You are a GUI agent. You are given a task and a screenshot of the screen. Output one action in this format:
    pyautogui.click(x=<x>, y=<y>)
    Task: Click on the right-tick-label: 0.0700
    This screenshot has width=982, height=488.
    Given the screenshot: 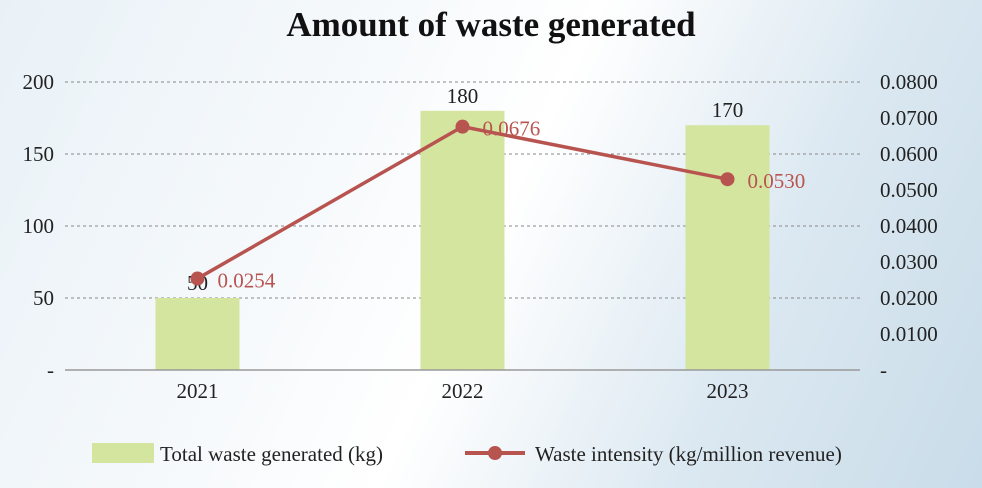 What is the action you would take?
    pyautogui.click(x=909, y=118)
    